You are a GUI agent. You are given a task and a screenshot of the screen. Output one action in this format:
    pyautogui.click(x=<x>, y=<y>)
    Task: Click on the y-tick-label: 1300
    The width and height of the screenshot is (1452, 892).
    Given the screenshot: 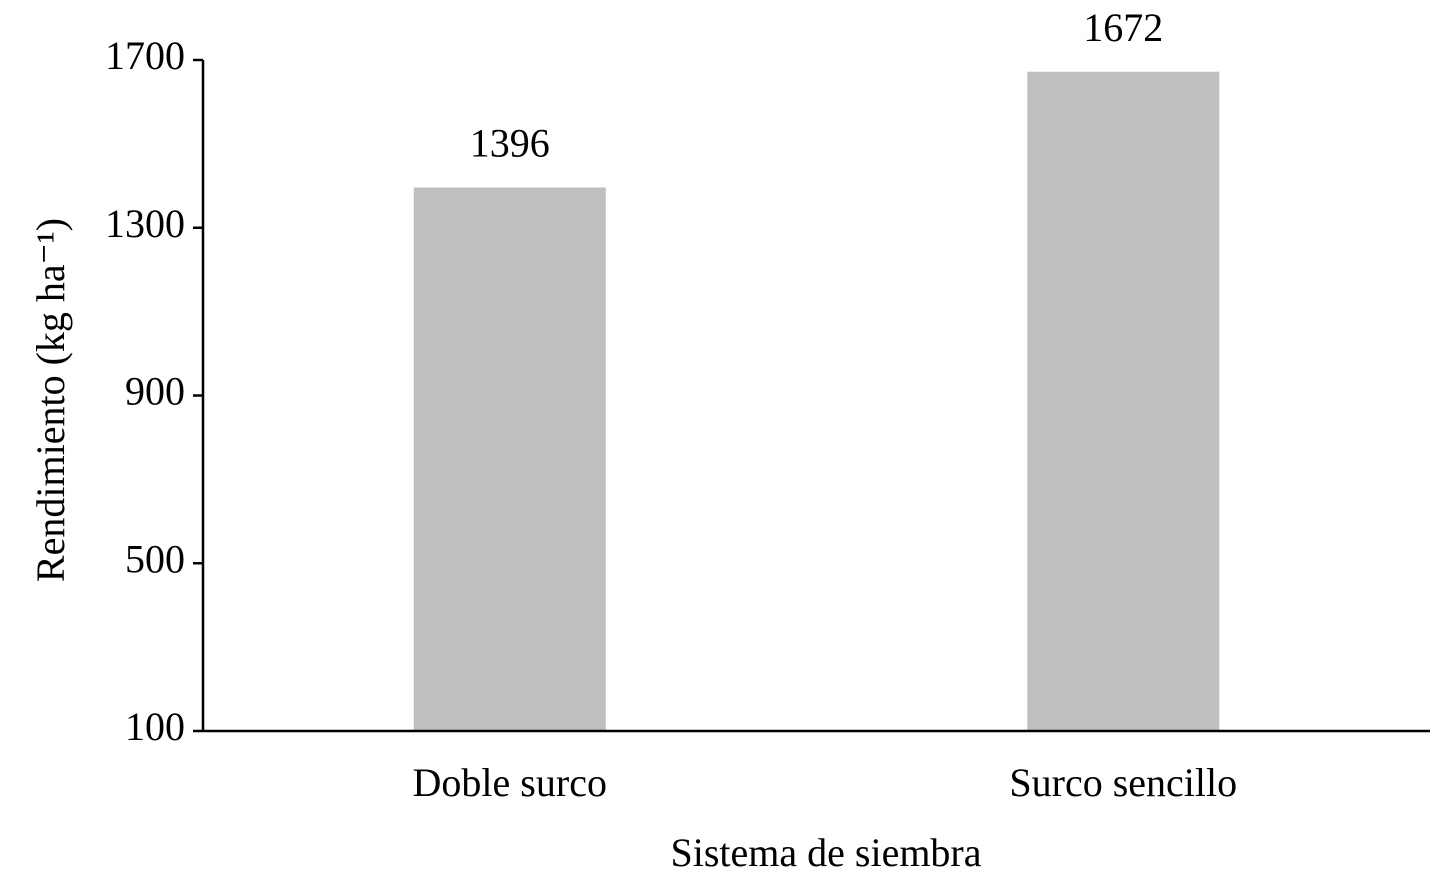 What is the action you would take?
    pyautogui.click(x=145, y=223)
    